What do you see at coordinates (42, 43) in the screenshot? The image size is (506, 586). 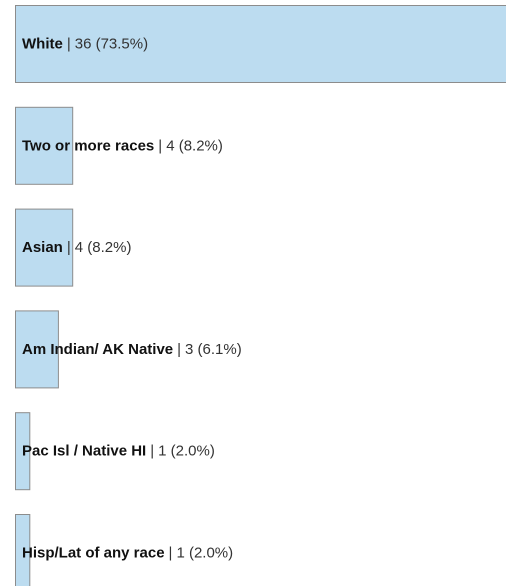 I see `category-label: White` at bounding box center [42, 43].